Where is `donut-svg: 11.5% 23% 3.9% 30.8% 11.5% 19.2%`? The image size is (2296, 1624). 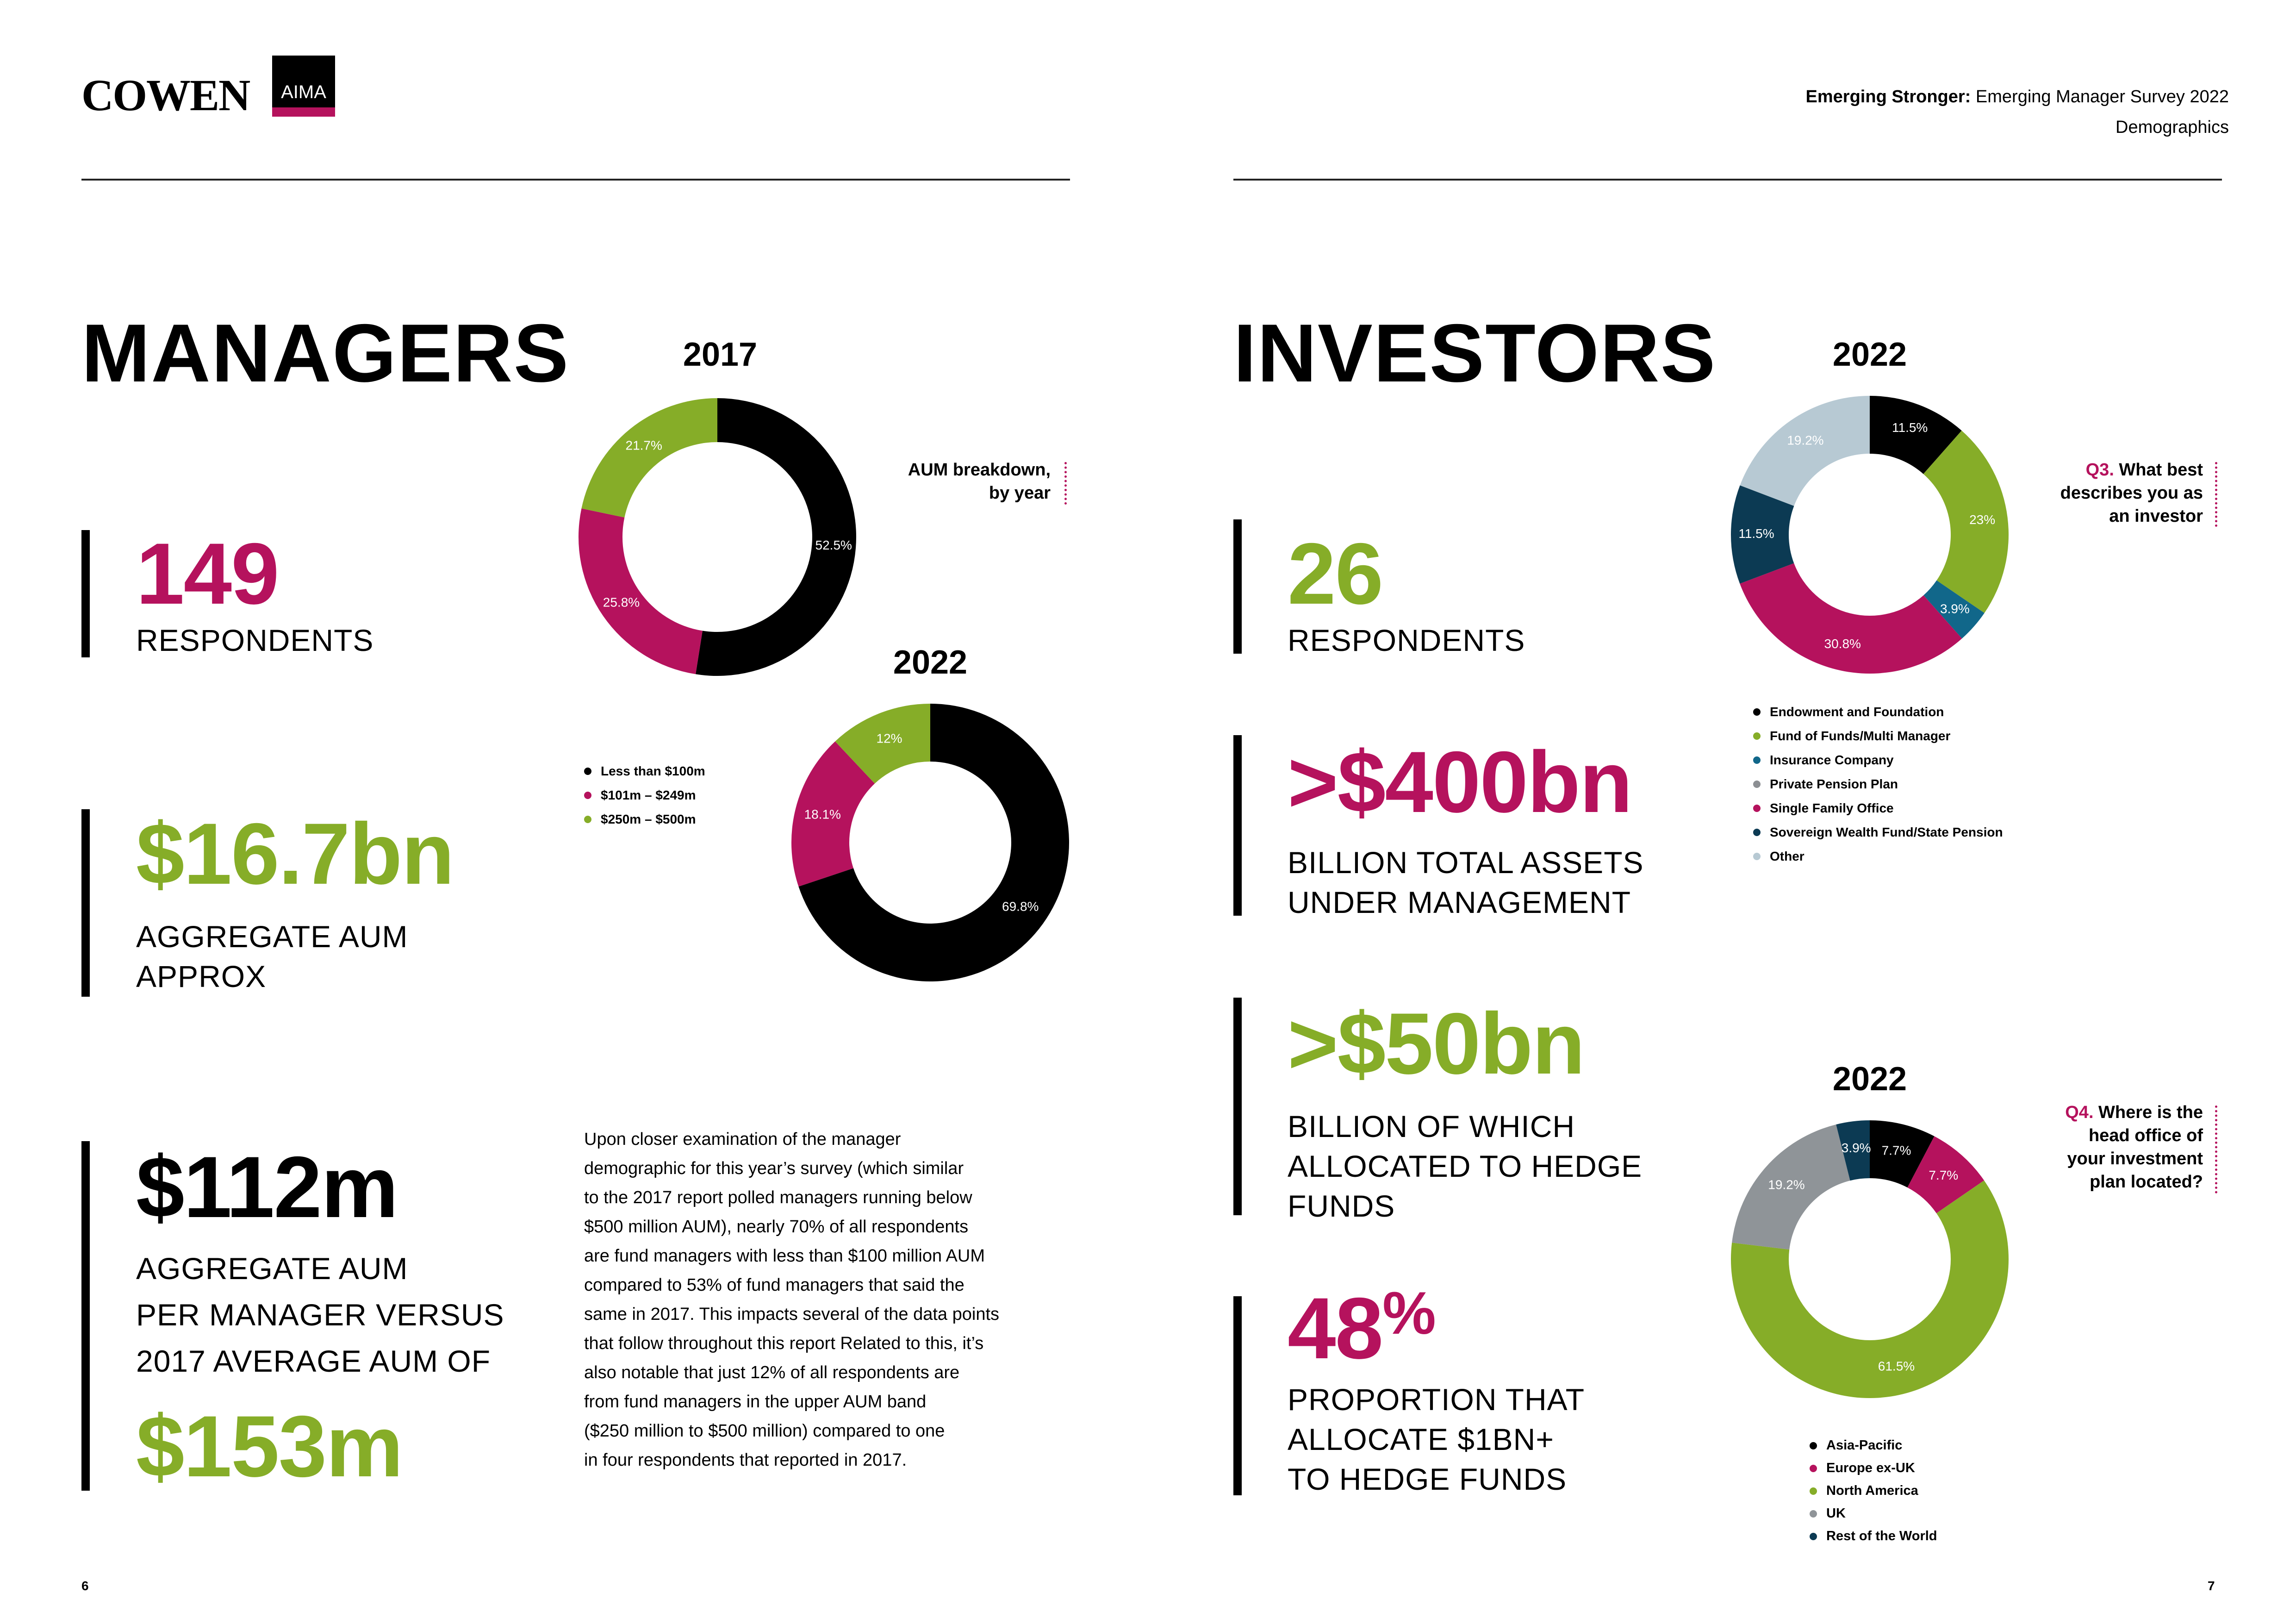
donut-svg: 11.5% 23% 3.9% 30.8% 11.5% 19.2% is located at coordinates (1870, 535).